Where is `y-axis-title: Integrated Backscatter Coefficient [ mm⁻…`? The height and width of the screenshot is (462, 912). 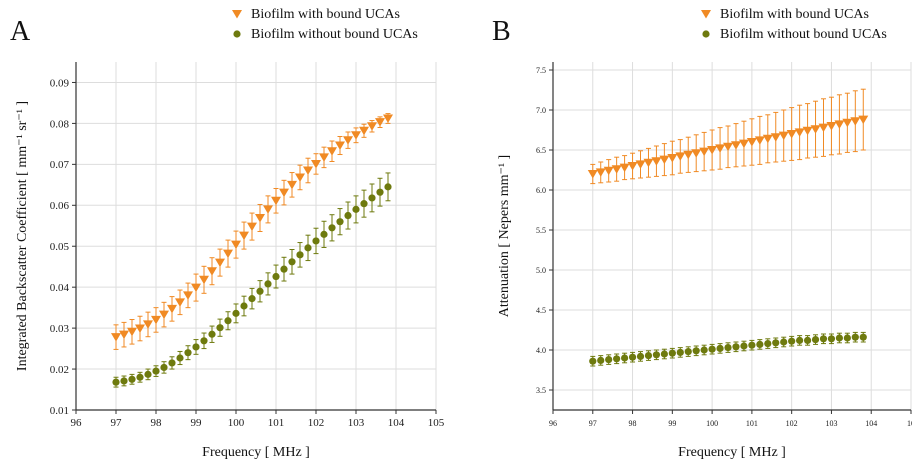
y-axis-title: Integrated Backscatter Coefficient [ mm⁻… is located at coordinates (22, 236).